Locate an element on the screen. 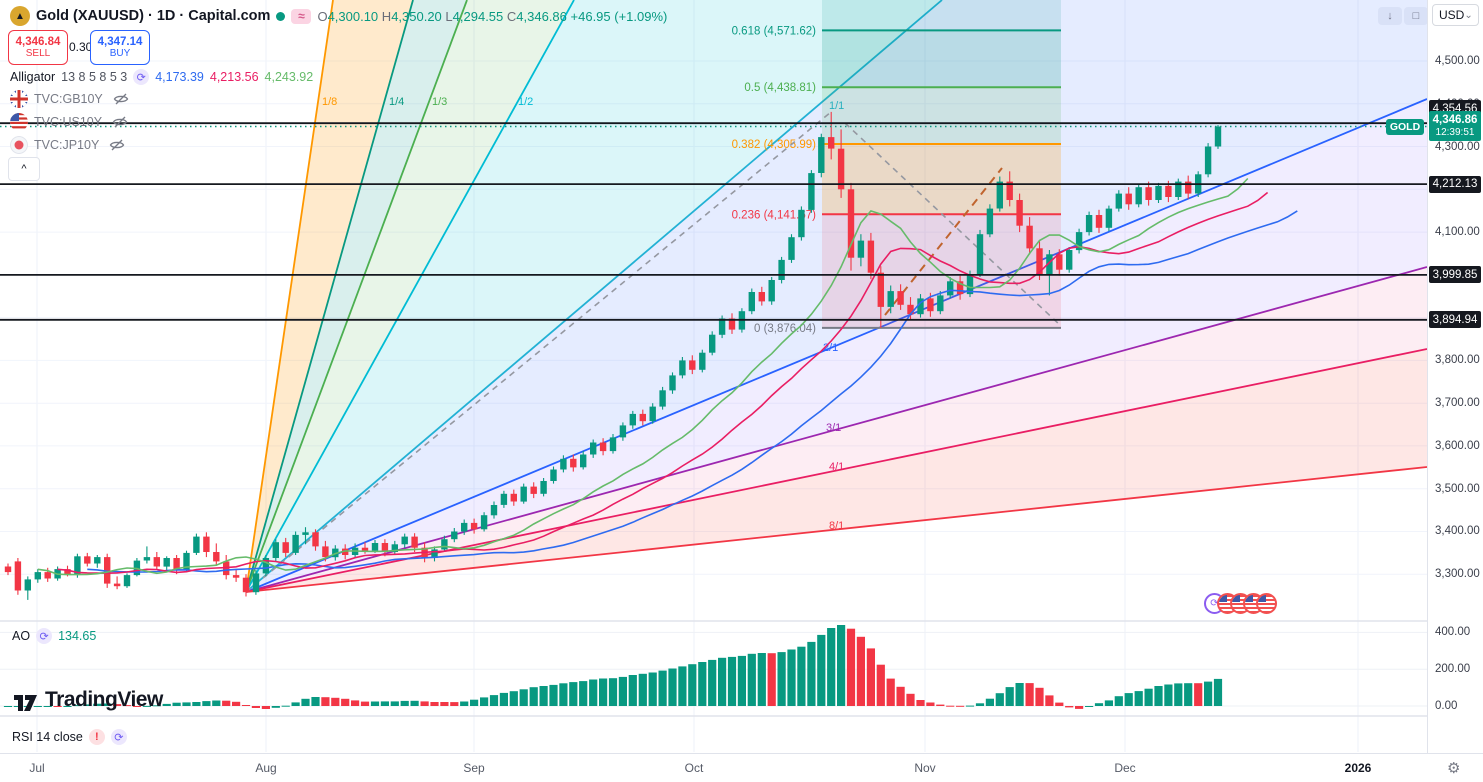 Image resolution: width=1483 pixels, height=782 pixels. time-axis-label: Dec is located at coordinates (1125, 768).